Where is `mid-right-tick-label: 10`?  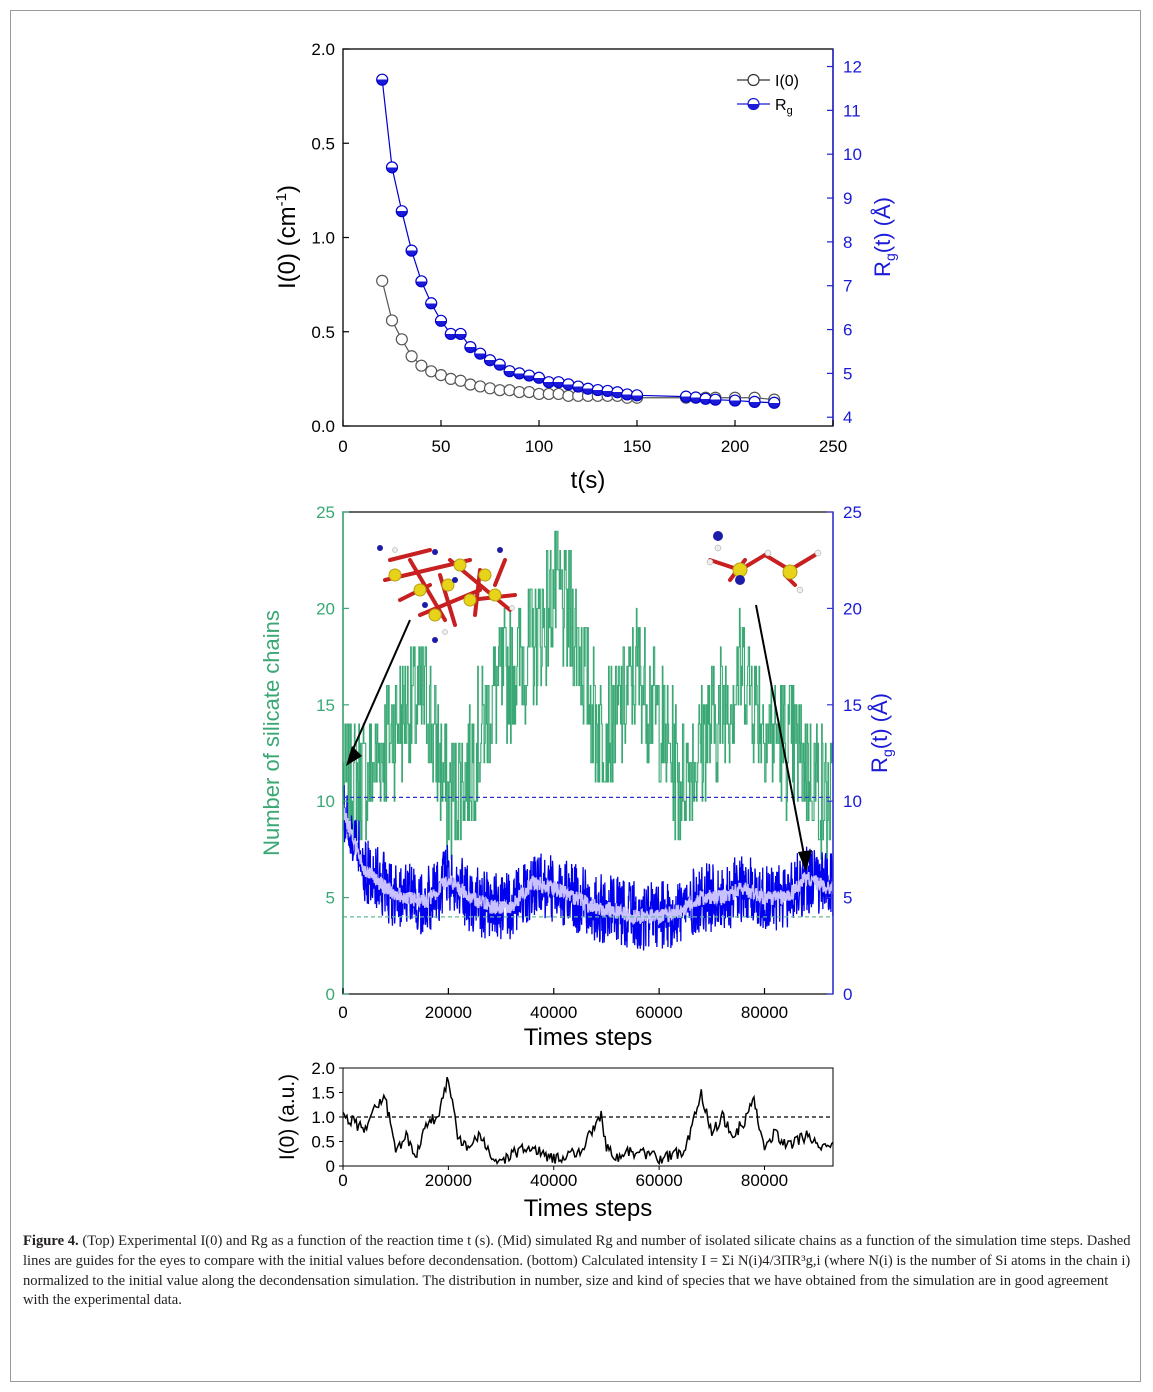 mid-right-tick-label: 10 is located at coordinates (852, 801).